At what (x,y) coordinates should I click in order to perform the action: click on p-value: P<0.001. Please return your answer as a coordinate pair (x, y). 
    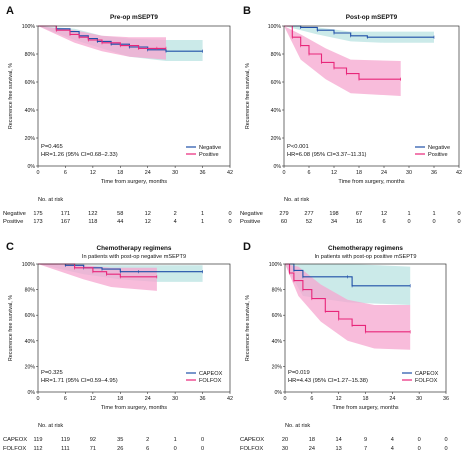
    Looking at the image, I should click on (298, 147).